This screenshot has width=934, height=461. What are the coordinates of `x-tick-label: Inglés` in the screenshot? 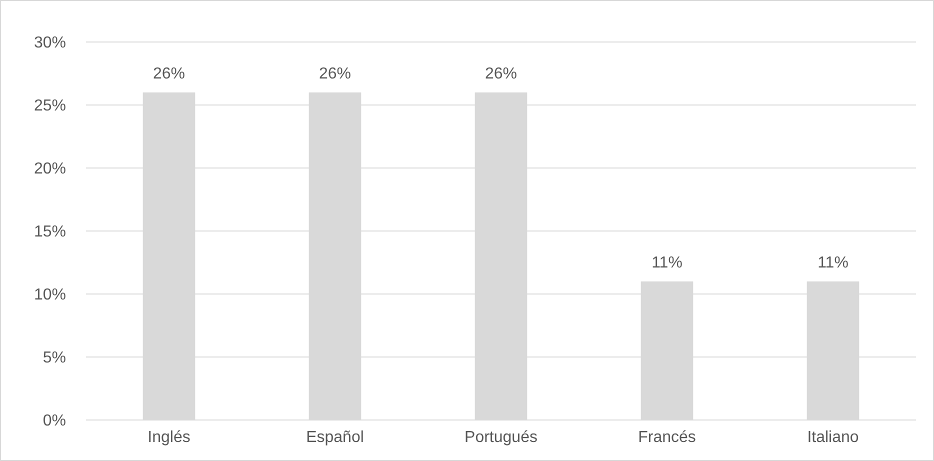 It's located at (169, 437).